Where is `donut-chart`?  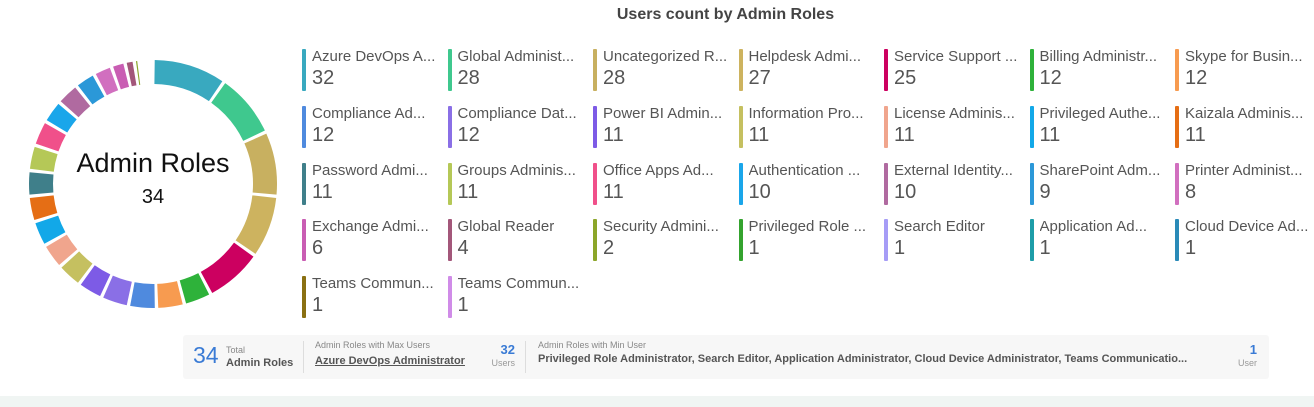
donut-chart is located at coordinates (153, 184).